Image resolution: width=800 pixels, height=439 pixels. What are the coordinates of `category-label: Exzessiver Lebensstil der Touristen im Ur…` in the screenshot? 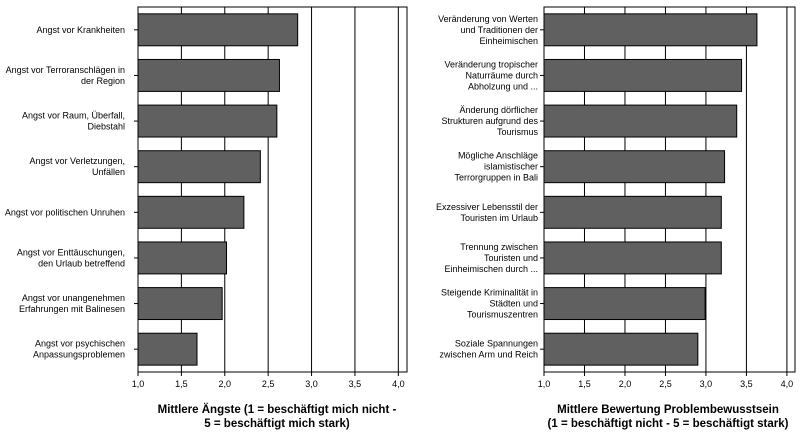 It's located at (487, 212).